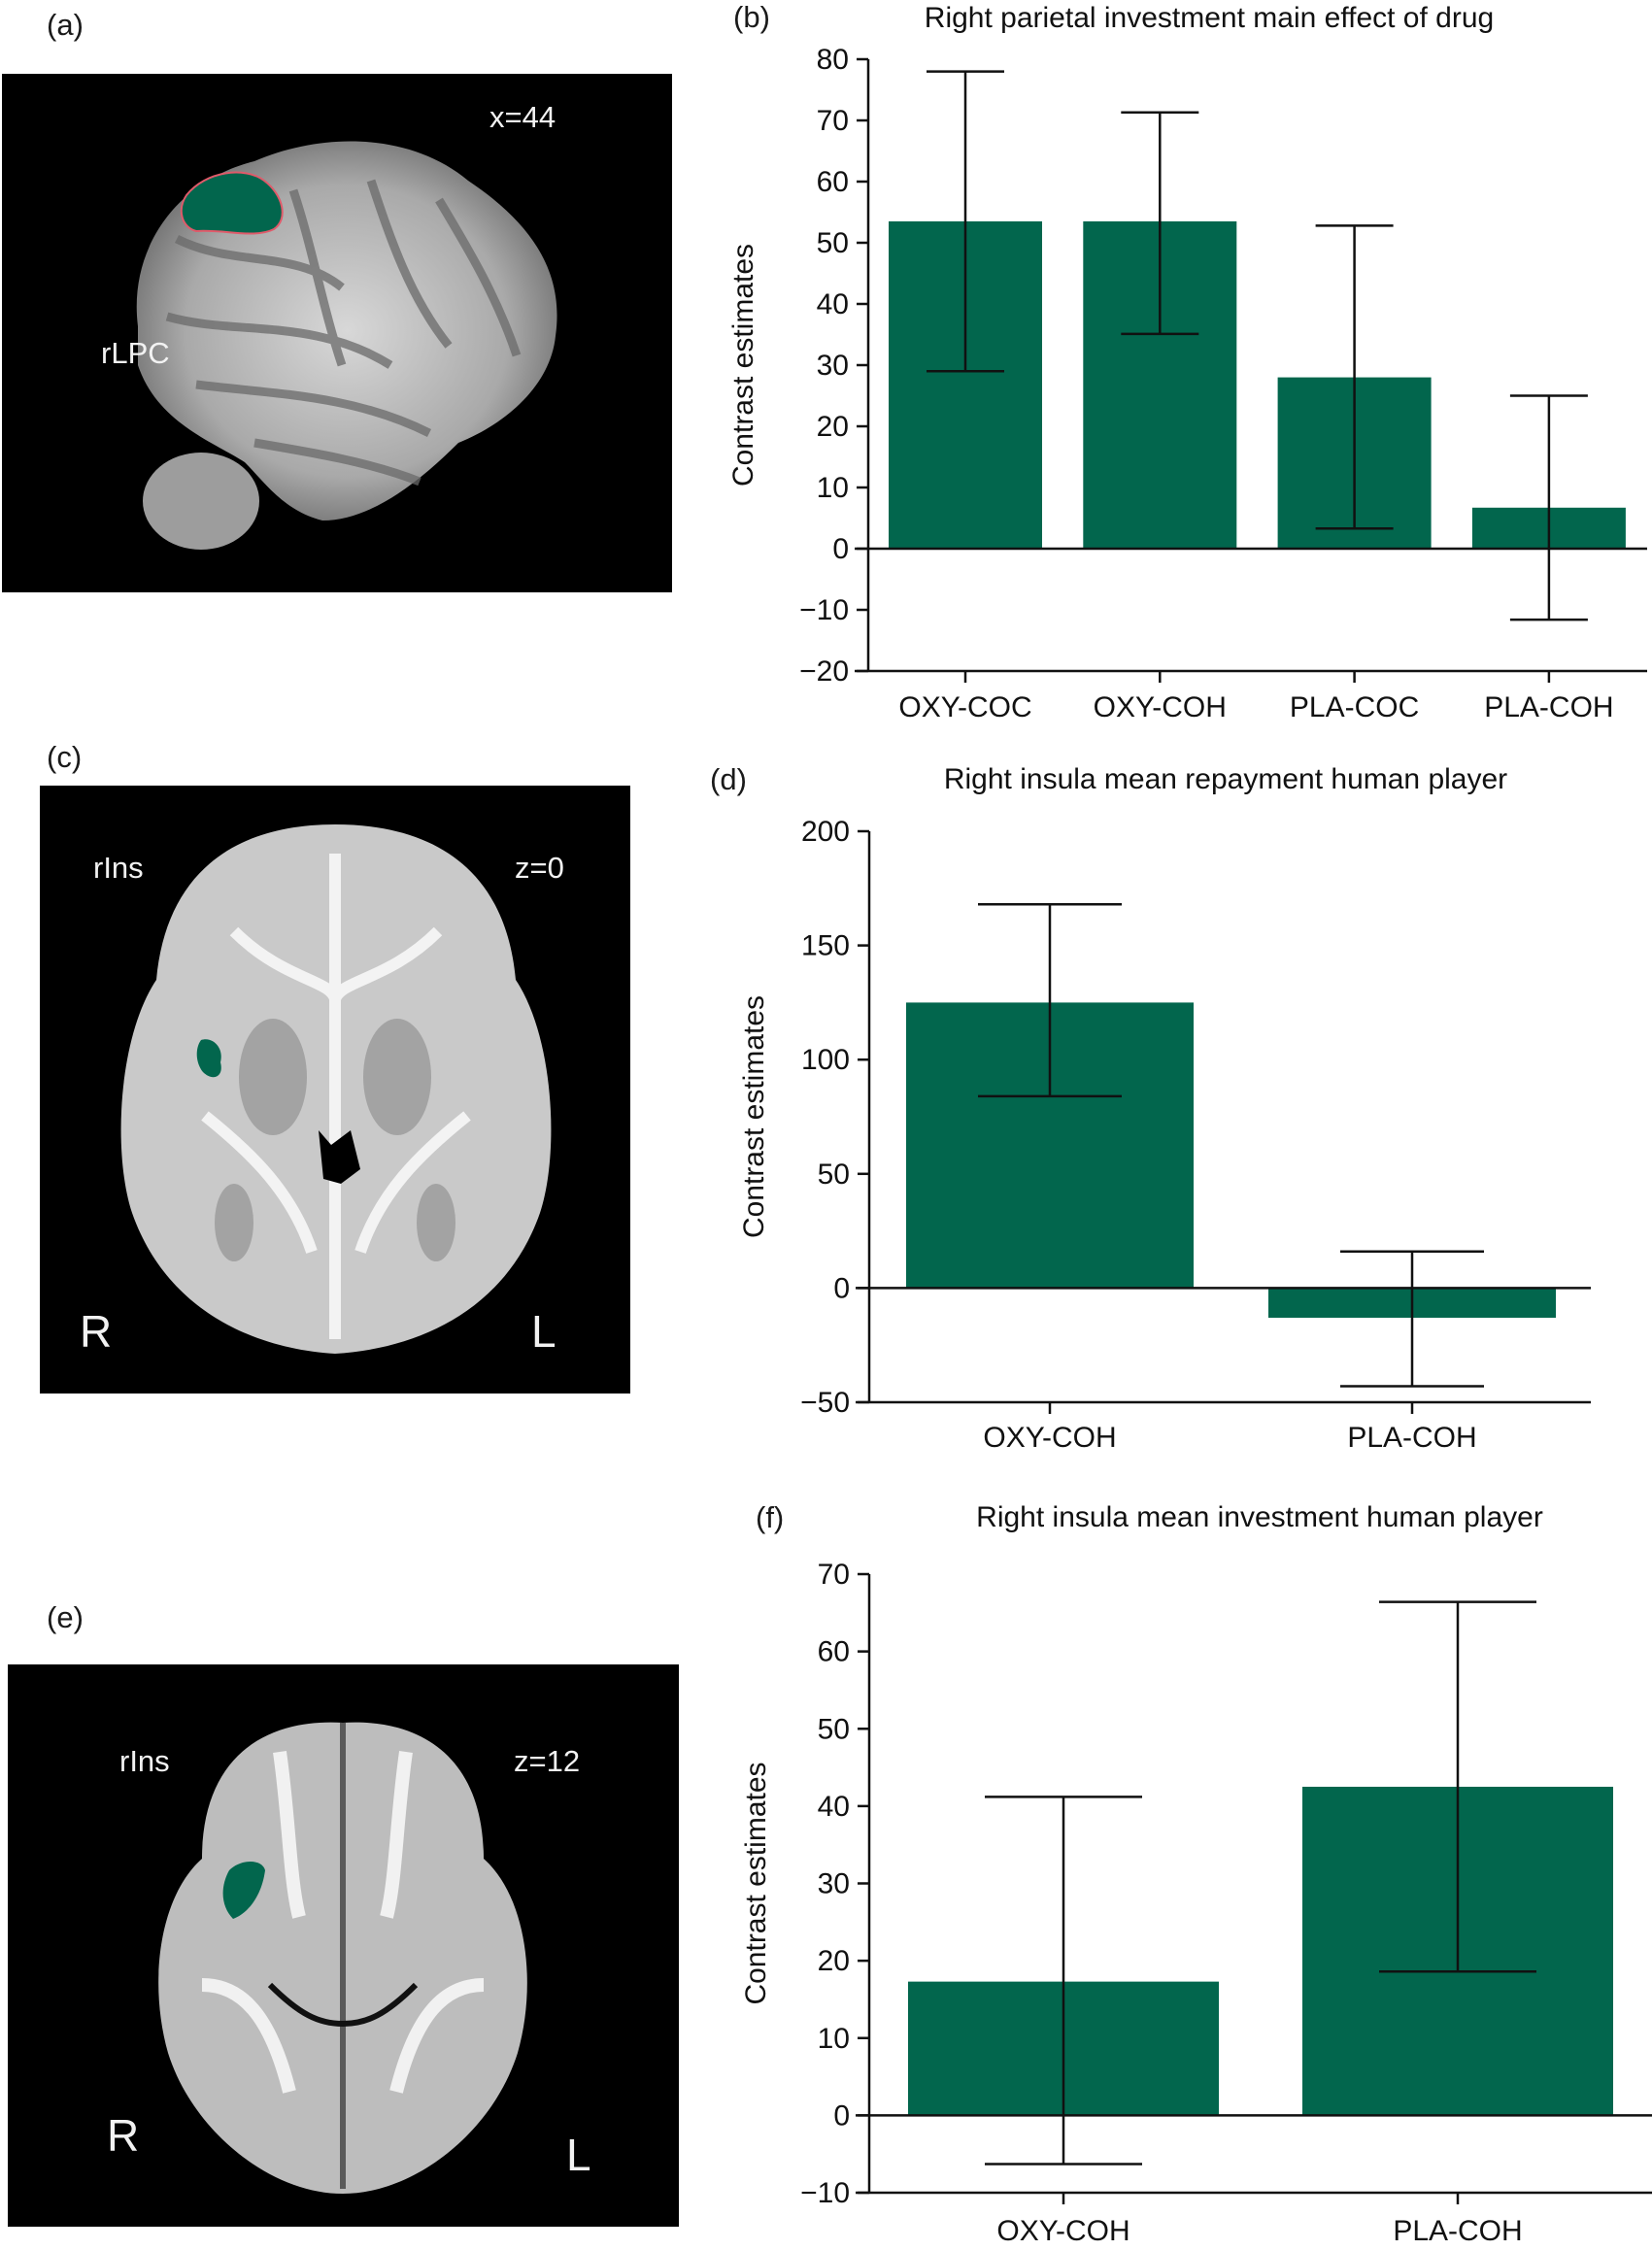 The width and height of the screenshot is (1652, 2250). I want to click on panel-label-f: (f), so click(770, 1517).